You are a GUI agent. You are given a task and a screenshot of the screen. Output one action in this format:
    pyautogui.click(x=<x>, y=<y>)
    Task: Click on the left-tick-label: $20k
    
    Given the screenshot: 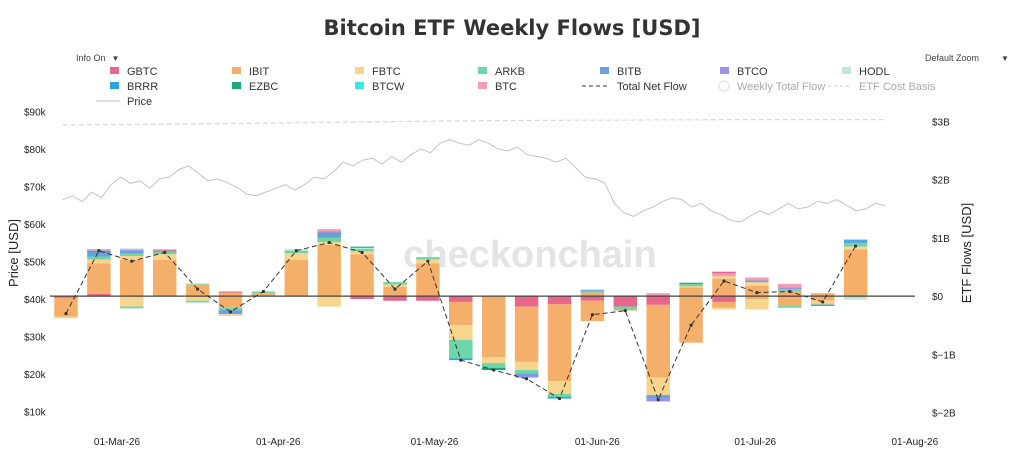 What is the action you would take?
    pyautogui.click(x=35, y=375)
    